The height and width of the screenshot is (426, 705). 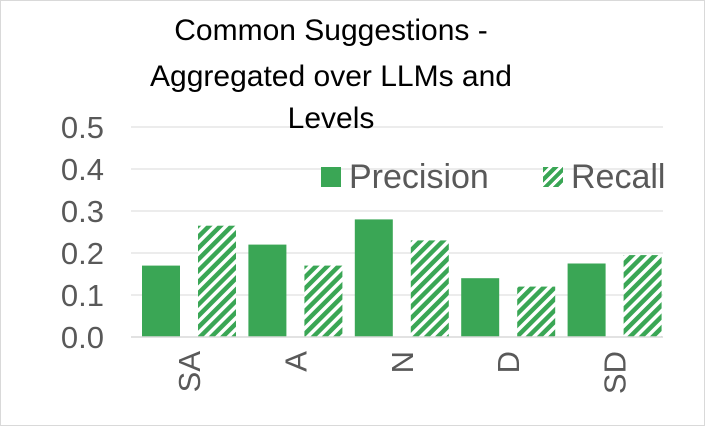 I want to click on legend-label-recall: Recall, so click(x=618, y=176).